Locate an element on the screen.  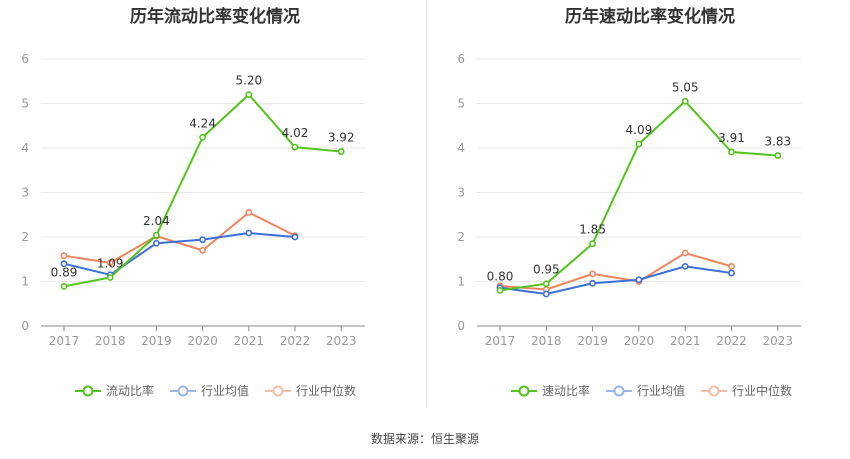
chart-divider is located at coordinates (426, 204).